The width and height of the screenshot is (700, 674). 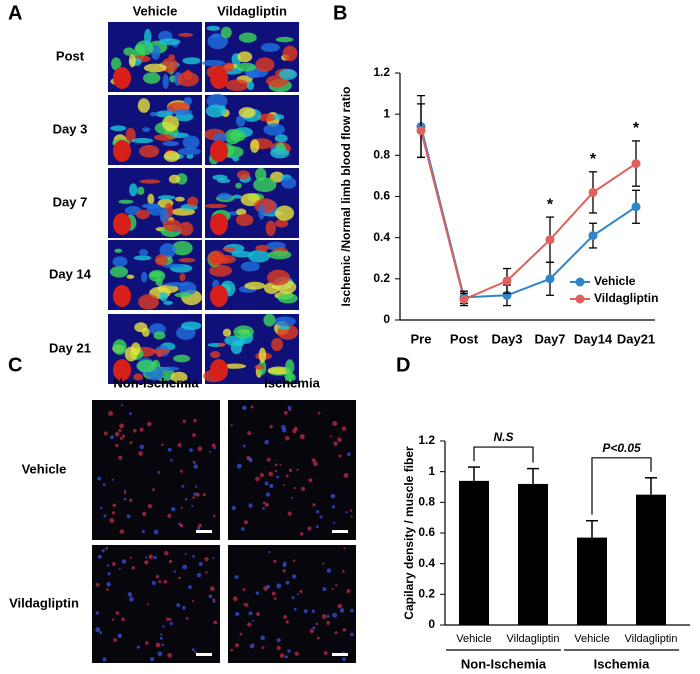 I want to click on y-tick-label: 0, so click(x=386, y=319).